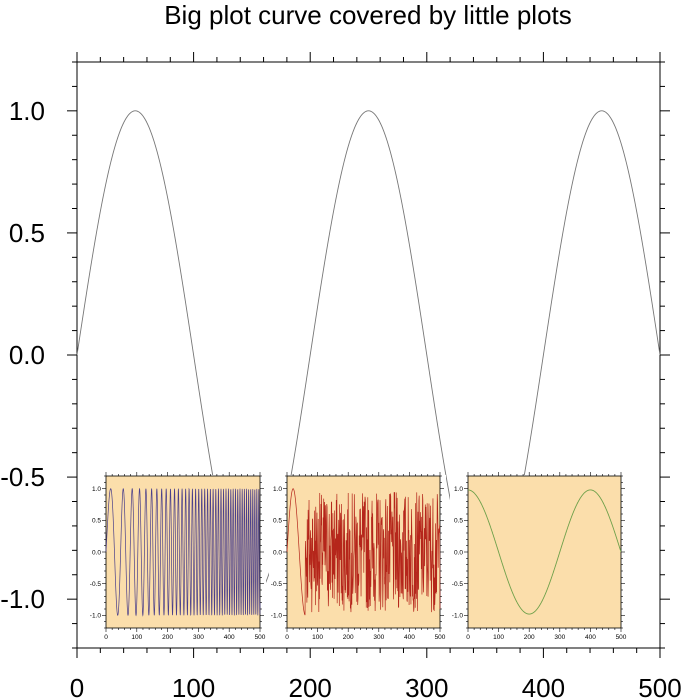  I want to click on x-tick-label: 500, so click(659, 686).